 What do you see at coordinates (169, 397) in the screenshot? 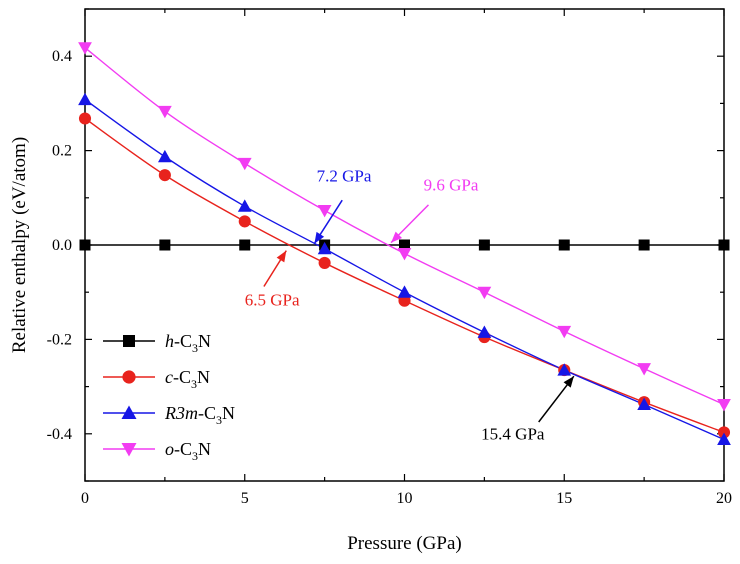
I see `legend: h-C3N c-C3N R3m-C3N o-C3N` at bounding box center [169, 397].